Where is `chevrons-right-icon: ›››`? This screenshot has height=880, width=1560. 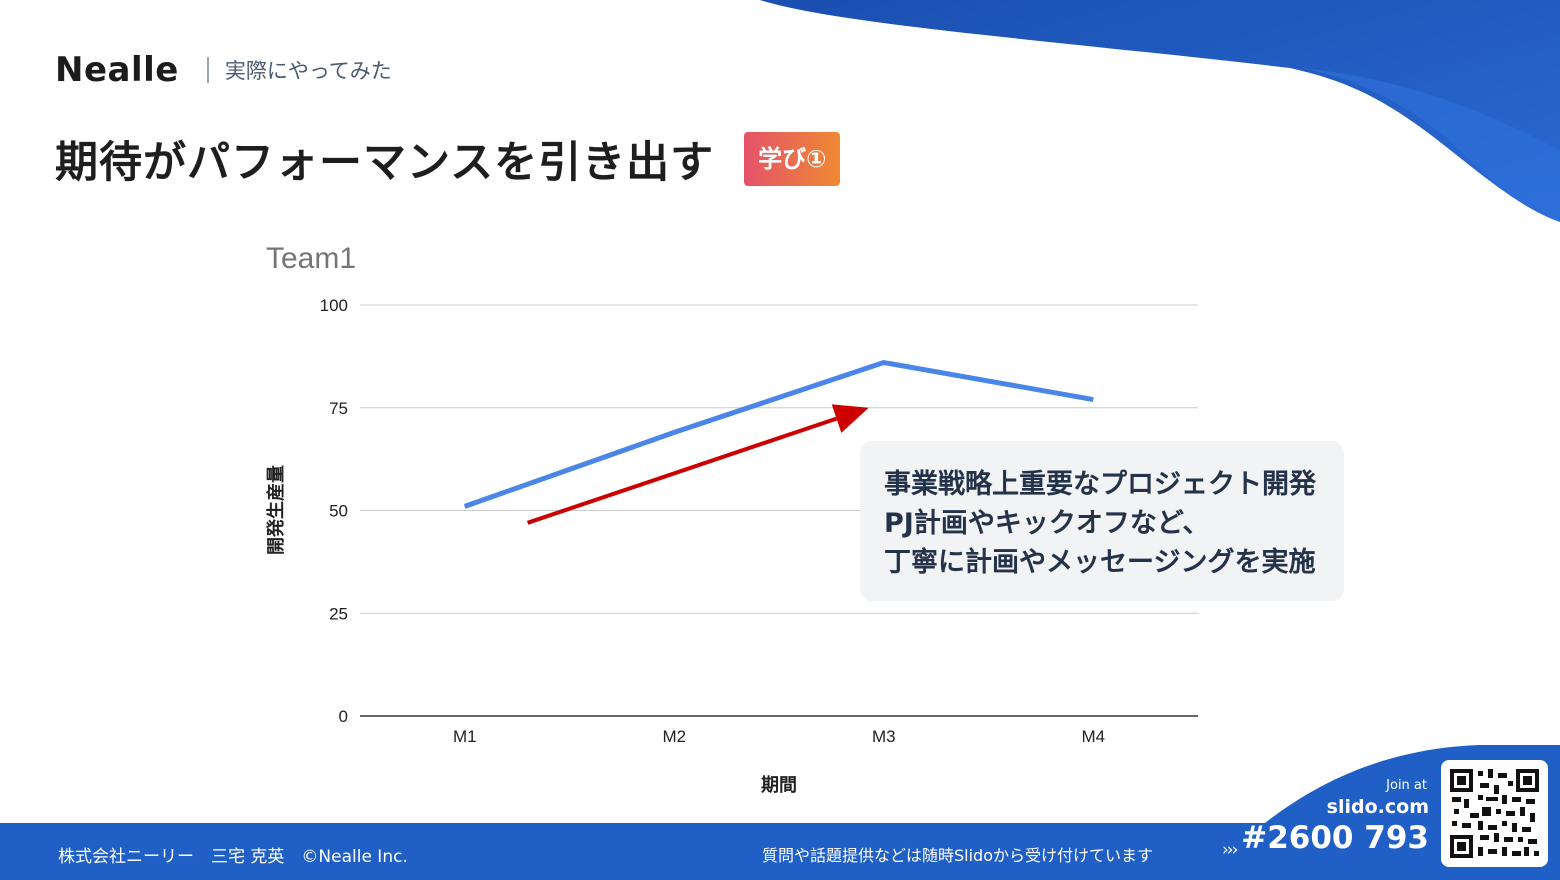 chevrons-right-icon: ››› is located at coordinates (1230, 850).